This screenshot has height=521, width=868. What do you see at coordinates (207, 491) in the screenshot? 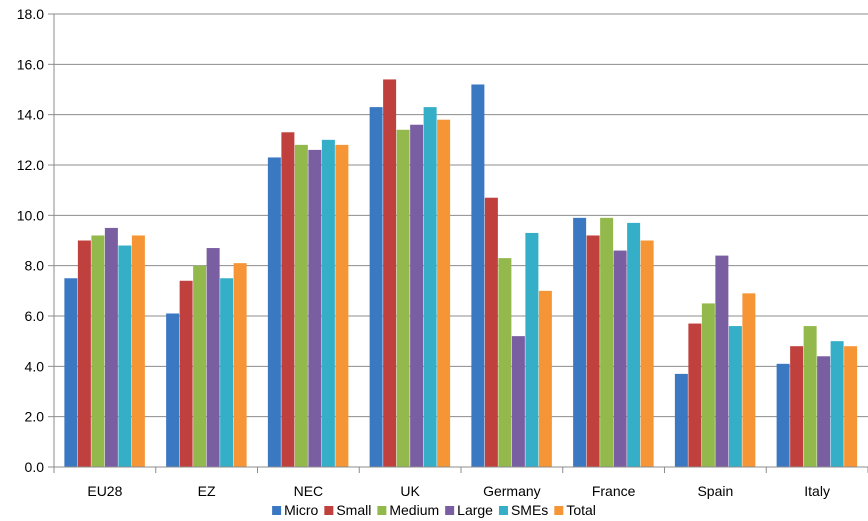
I see `x-tick-label: EZ` at bounding box center [207, 491].